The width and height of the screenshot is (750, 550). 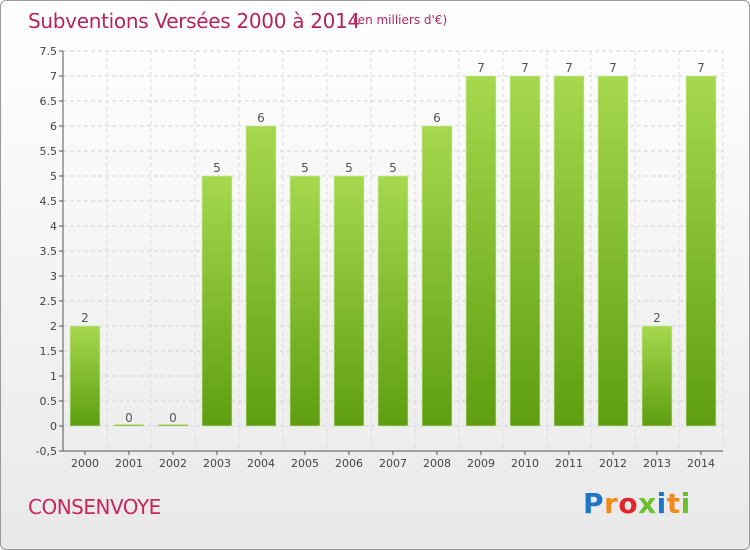 I want to click on x-tick-label: 2011, so click(x=569, y=463).